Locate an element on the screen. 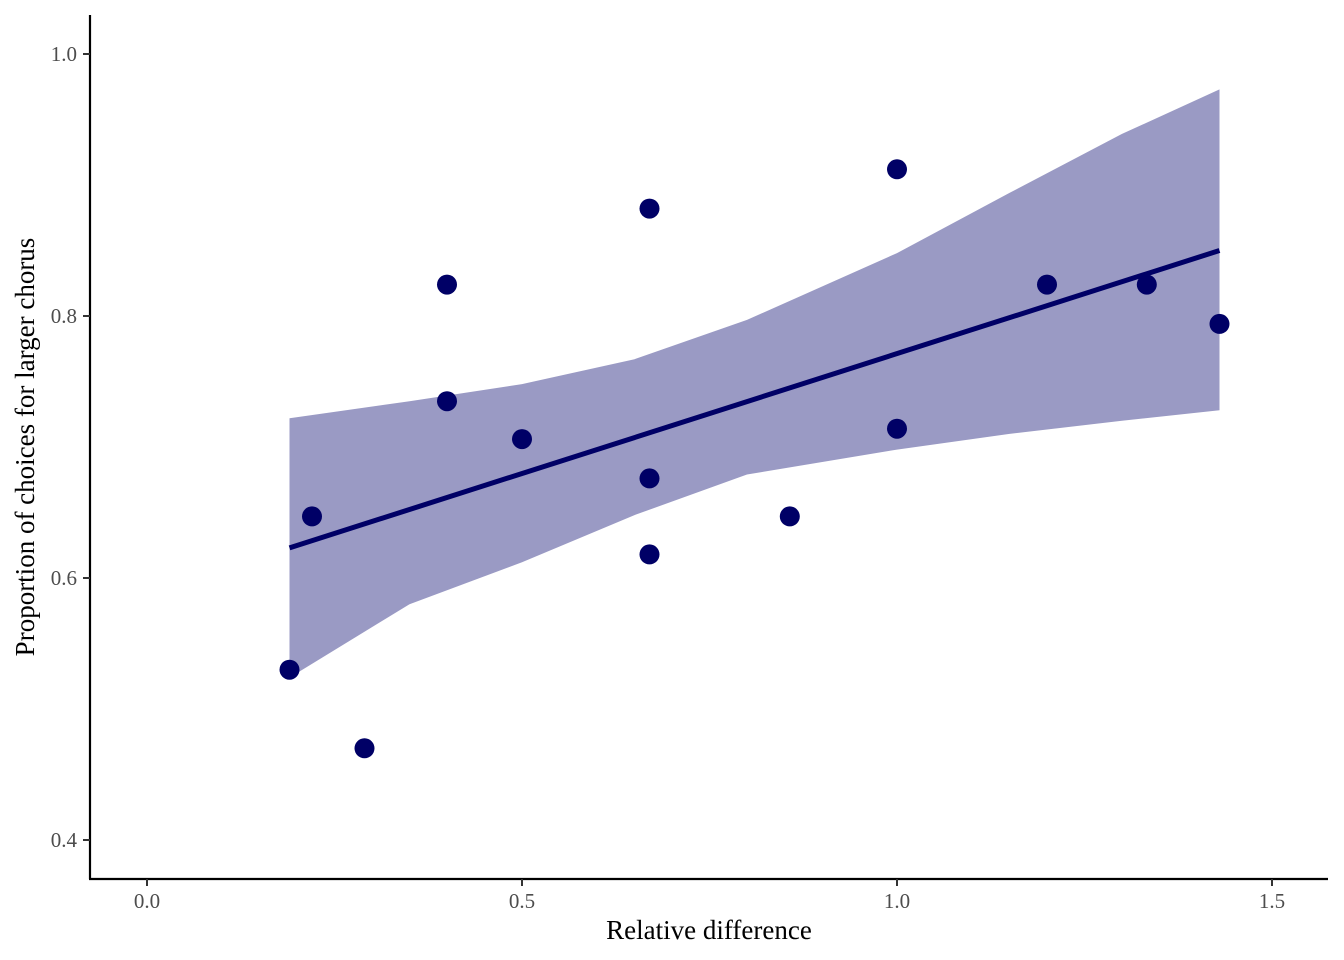 This screenshot has width=1344, height=960. x-ticks: 0.0 0.5 1.0 1.5 is located at coordinates (709, 896).